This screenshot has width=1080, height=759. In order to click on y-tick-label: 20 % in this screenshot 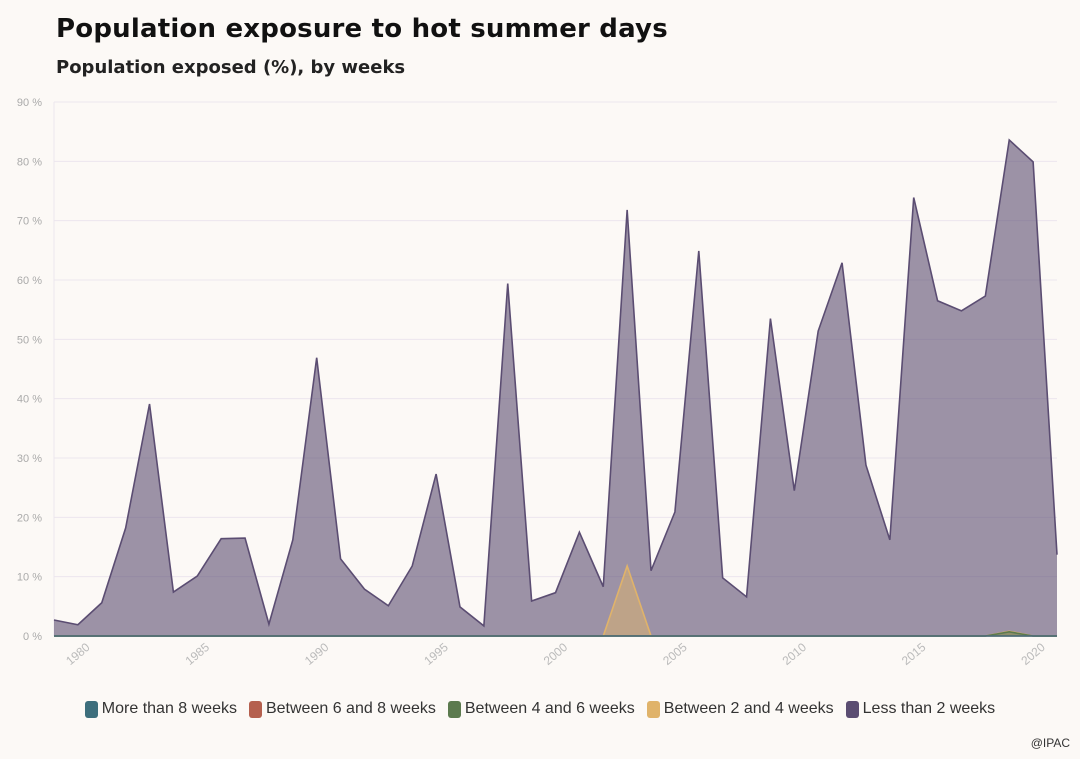, I will do `click(29, 518)`.